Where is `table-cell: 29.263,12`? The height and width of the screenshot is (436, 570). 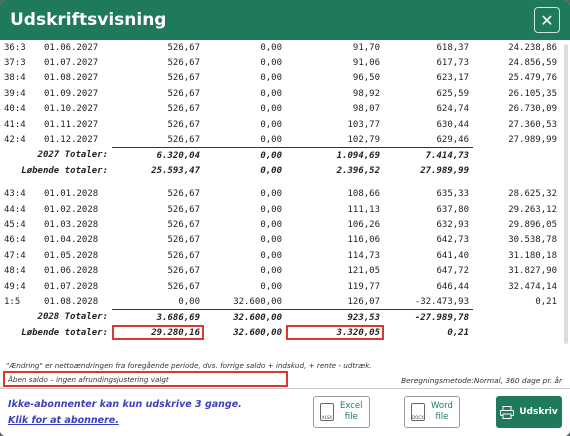 table-cell: 29.263,12 is located at coordinates (532, 209).